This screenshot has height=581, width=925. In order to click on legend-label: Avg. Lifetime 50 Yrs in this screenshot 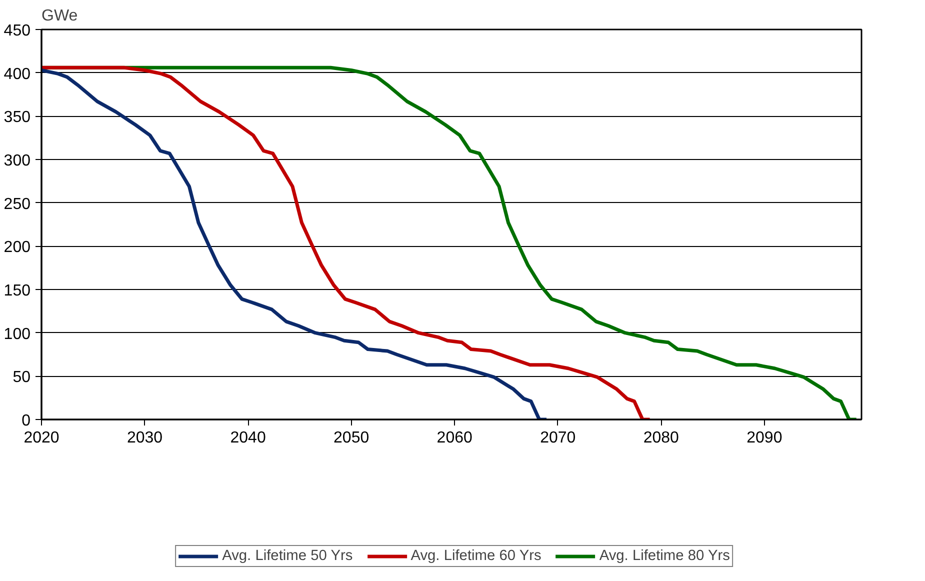, I will do `click(287, 556)`.